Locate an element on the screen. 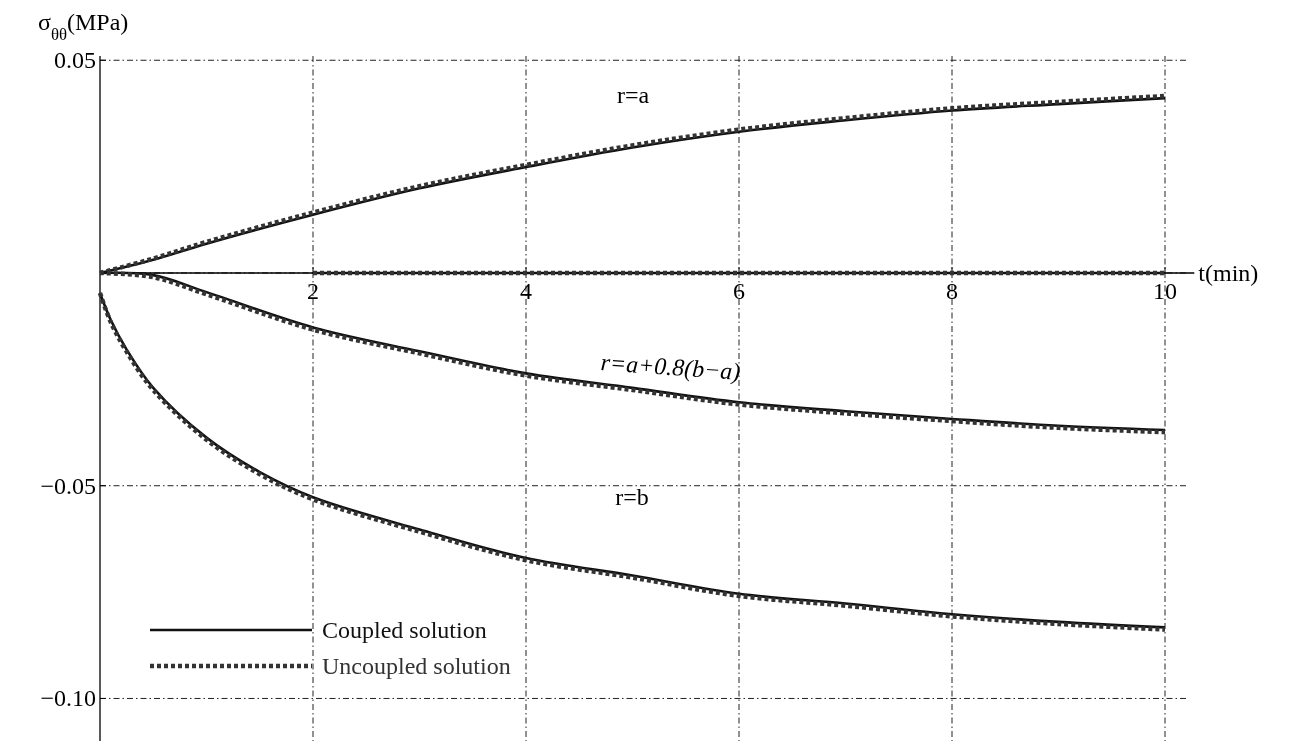  text: Coupled solution is located at coordinates (404, 630).